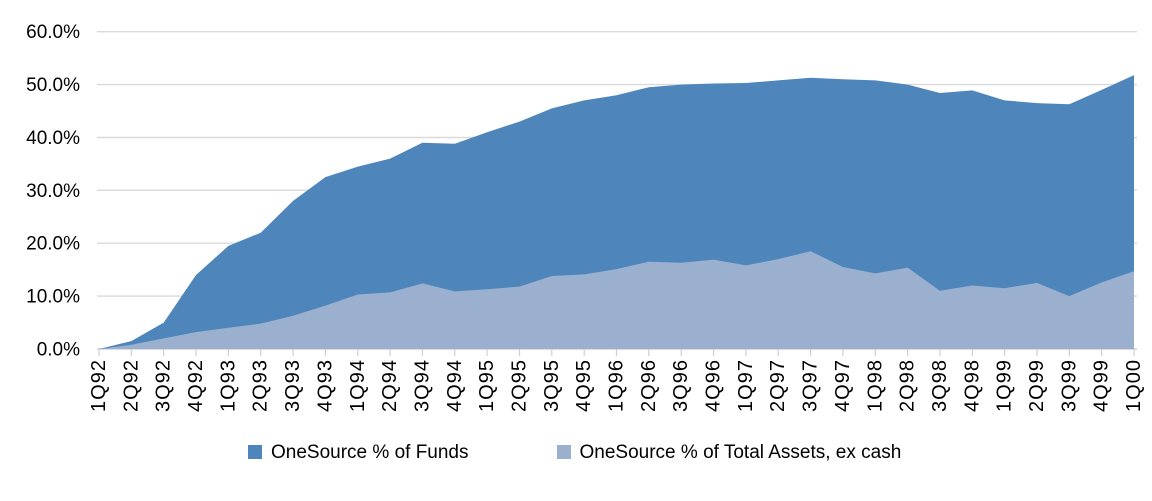 The image size is (1152, 501). Describe the element at coordinates (1005, 385) in the screenshot. I see `x-axis-tick-label: 1Q99` at that location.